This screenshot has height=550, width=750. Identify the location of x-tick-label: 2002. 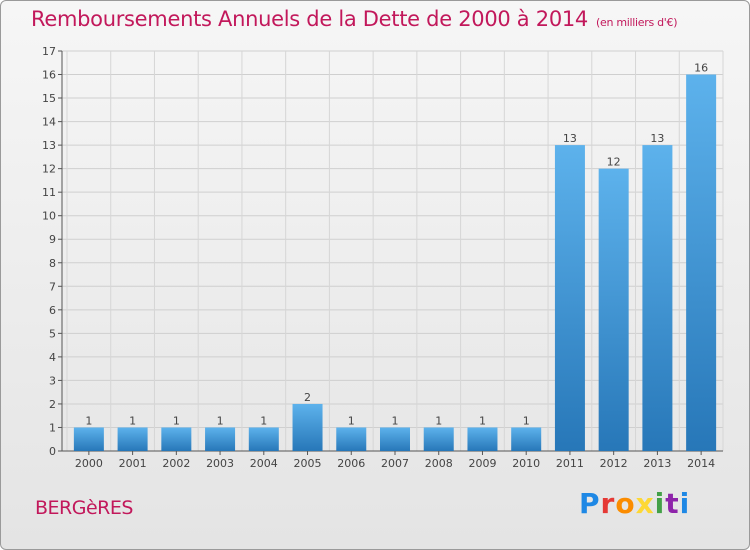
(176, 463).